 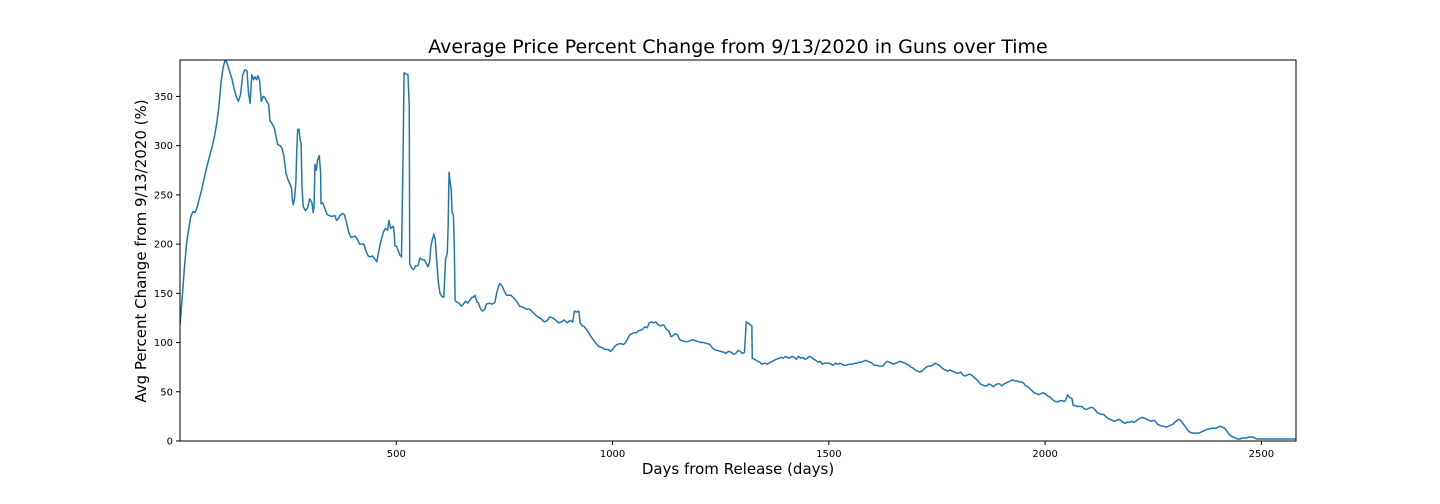 What do you see at coordinates (163, 97) in the screenshot?
I see `y-tick-label: 350` at bounding box center [163, 97].